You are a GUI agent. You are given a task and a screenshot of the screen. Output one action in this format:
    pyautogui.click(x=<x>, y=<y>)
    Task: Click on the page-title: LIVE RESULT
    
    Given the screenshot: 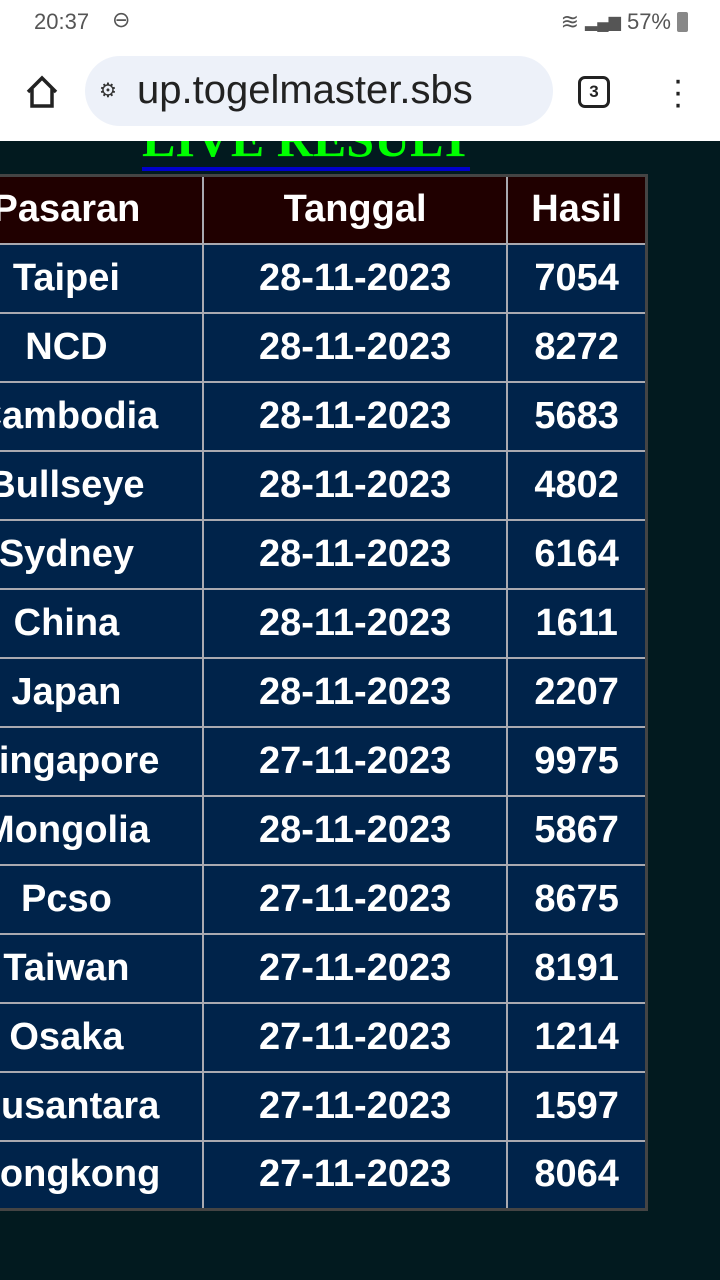 What is the action you would take?
    pyautogui.click(x=307, y=156)
    